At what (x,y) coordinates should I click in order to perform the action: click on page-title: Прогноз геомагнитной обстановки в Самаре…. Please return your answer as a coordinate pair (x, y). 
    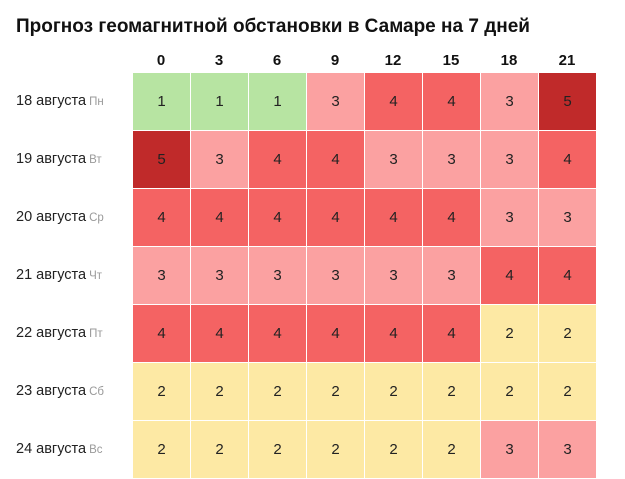
    Looking at the image, I should click on (273, 26).